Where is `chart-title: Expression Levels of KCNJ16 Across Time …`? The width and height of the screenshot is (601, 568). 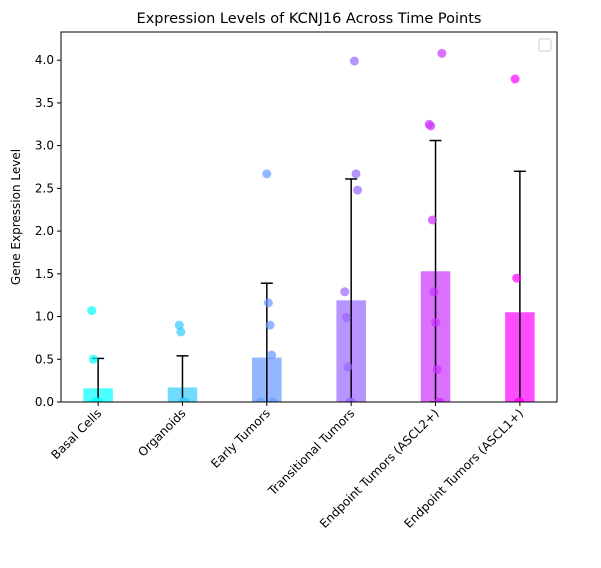
chart-title: Expression Levels of KCNJ16 Across Time … is located at coordinates (309, 19).